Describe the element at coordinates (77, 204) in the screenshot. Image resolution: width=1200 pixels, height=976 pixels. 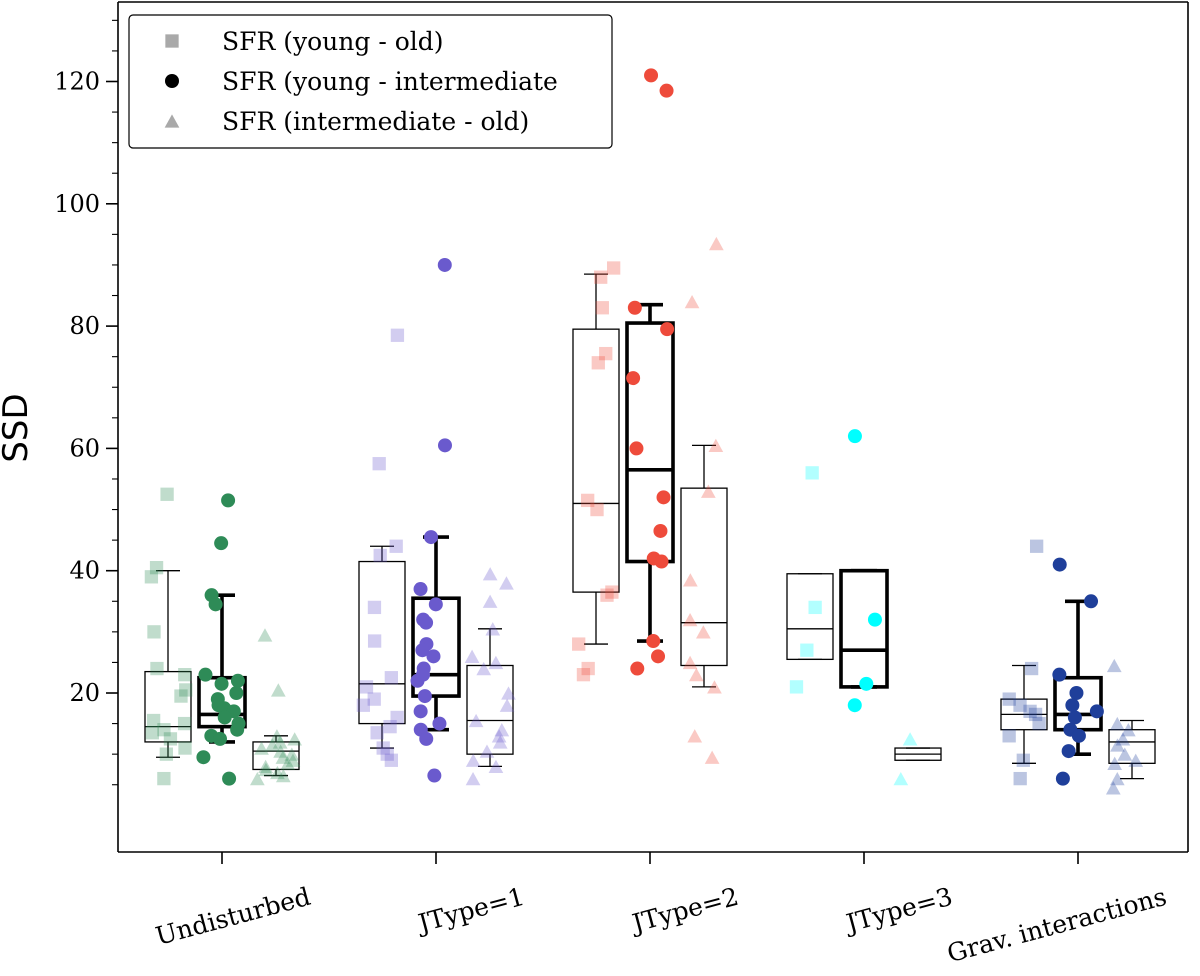
I see `y-tick-label: 100` at that location.